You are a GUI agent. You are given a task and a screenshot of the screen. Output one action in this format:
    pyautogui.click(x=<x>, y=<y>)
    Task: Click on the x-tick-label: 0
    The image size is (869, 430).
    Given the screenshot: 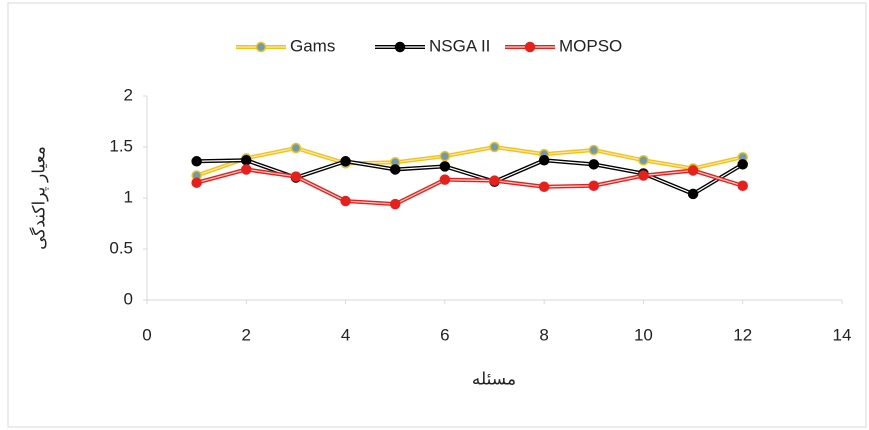 What is the action you would take?
    pyautogui.click(x=146, y=334)
    